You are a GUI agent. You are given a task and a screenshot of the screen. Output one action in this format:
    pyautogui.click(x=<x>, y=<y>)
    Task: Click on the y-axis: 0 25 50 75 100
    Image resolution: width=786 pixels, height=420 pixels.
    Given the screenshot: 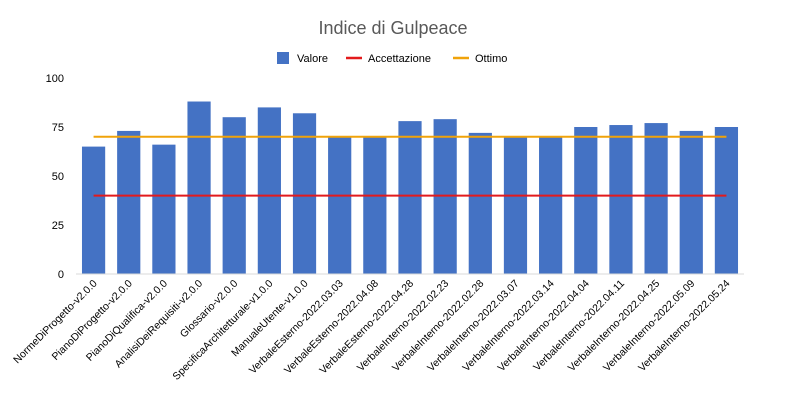 What is the action you would take?
    pyautogui.click(x=55, y=177)
    